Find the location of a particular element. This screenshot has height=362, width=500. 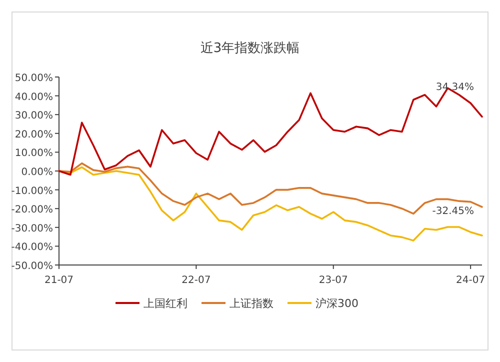

y-tick-label: -30.00% is located at coordinates (32, 228).